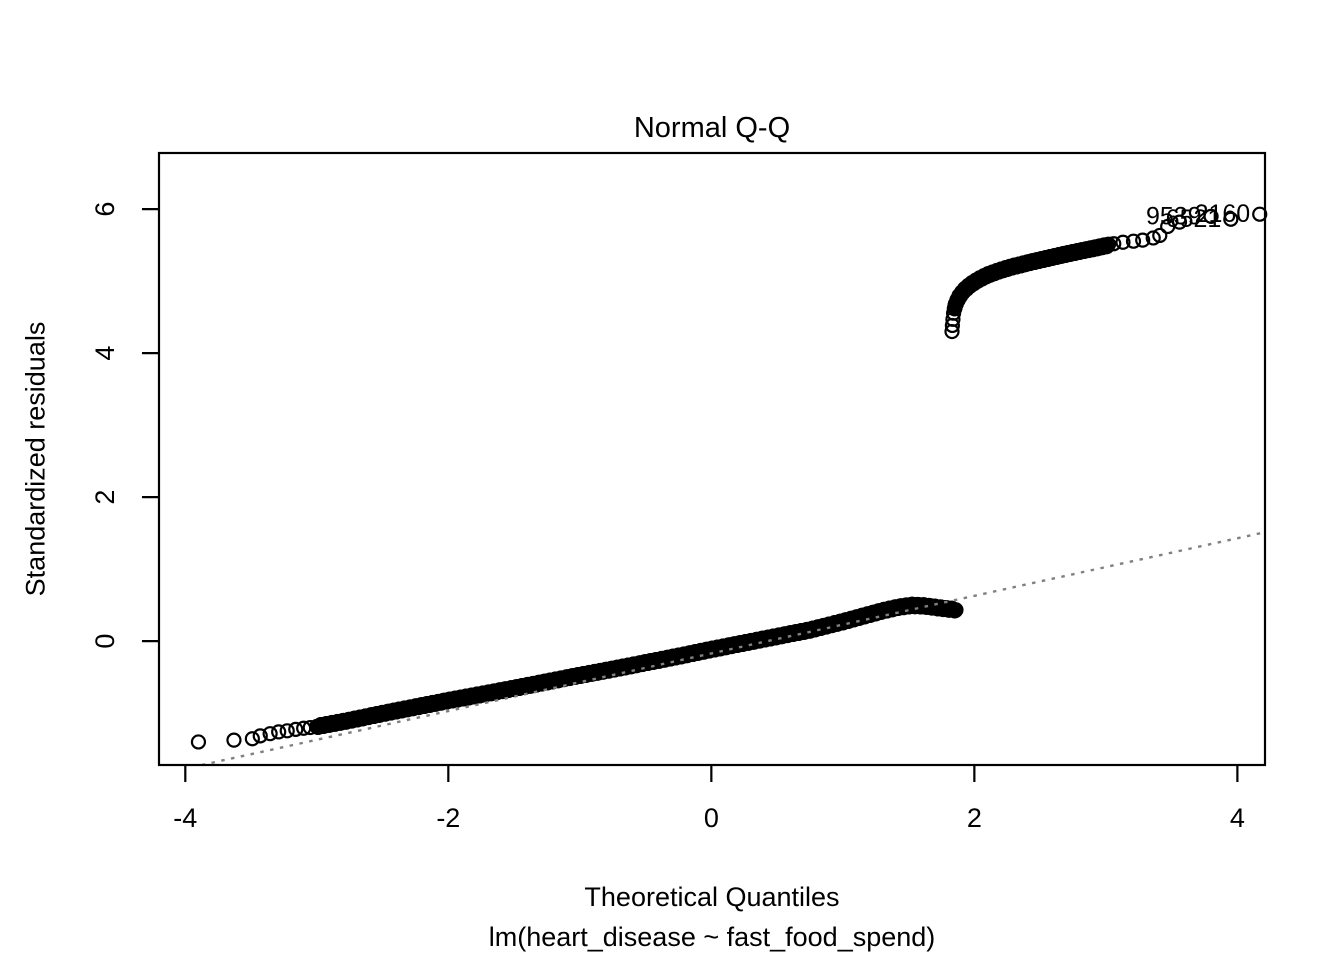  I want to click on y-tick-label-2: 4, so click(105, 353).